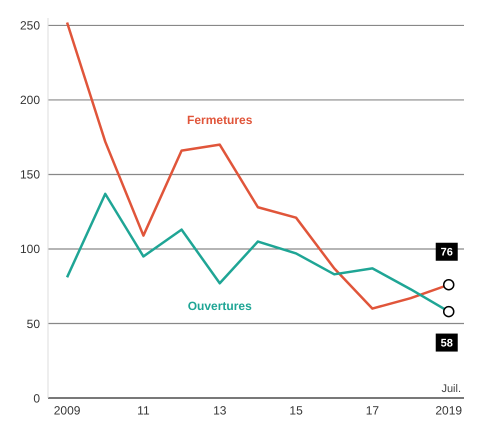 Image resolution: width=486 pixels, height=437 pixels. I want to click on x-tick-label: 11, so click(143, 411).